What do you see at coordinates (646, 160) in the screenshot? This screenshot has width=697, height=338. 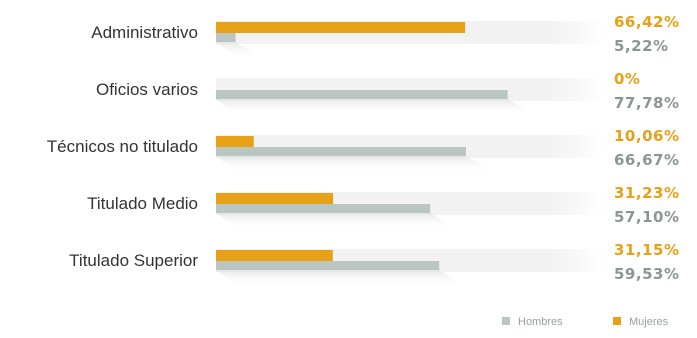 I see `value-label-hombres: 66,67%` at bounding box center [646, 160].